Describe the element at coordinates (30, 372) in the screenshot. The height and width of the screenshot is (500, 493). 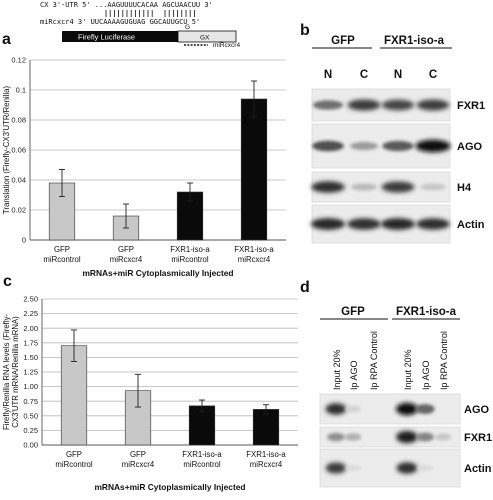
I see `y-tick-label: 1.25` at that location.